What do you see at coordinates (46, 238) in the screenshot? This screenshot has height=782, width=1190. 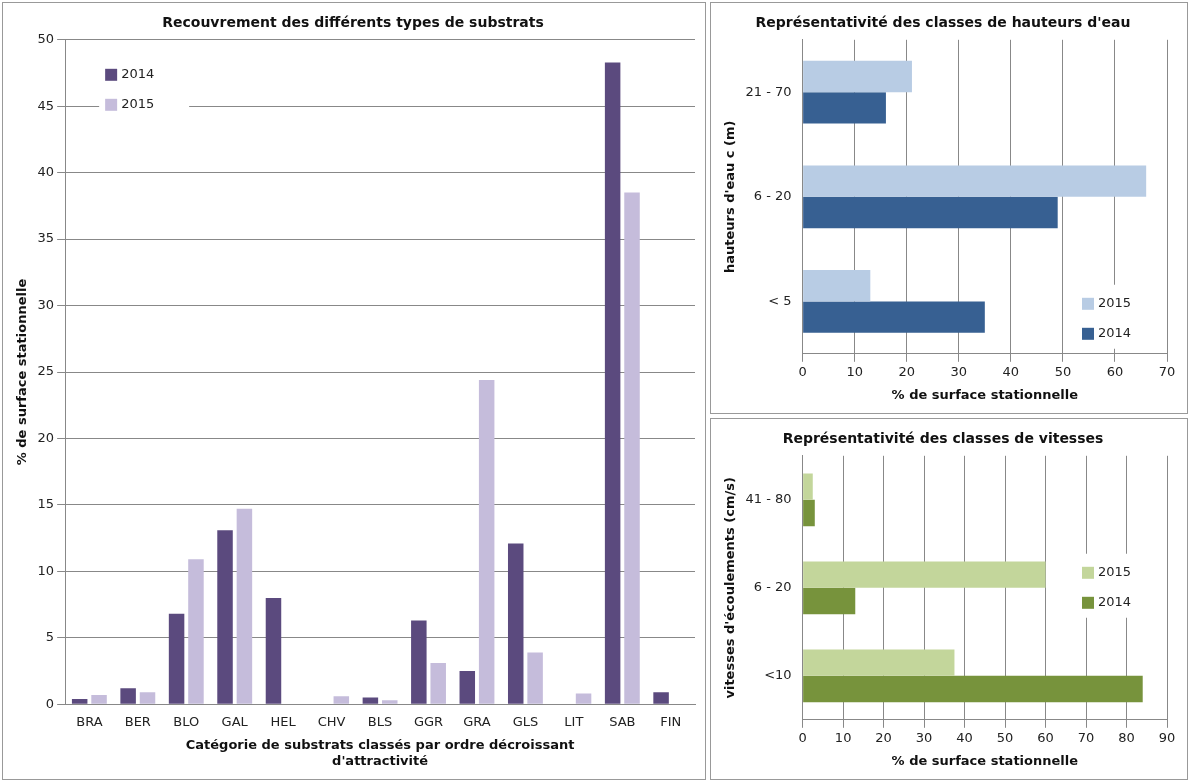 I see `y-tick-label: 35` at bounding box center [46, 238].